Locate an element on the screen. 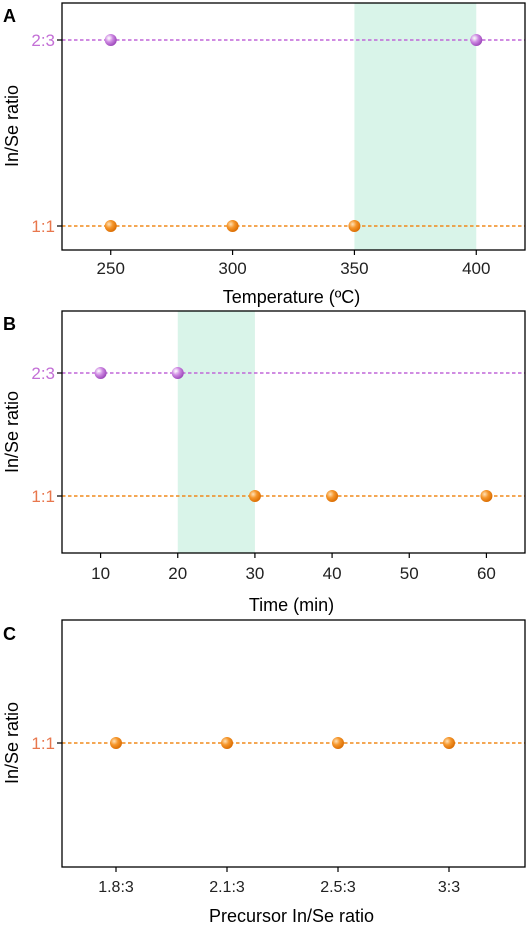  x-tick-label: 400 is located at coordinates (476, 268).